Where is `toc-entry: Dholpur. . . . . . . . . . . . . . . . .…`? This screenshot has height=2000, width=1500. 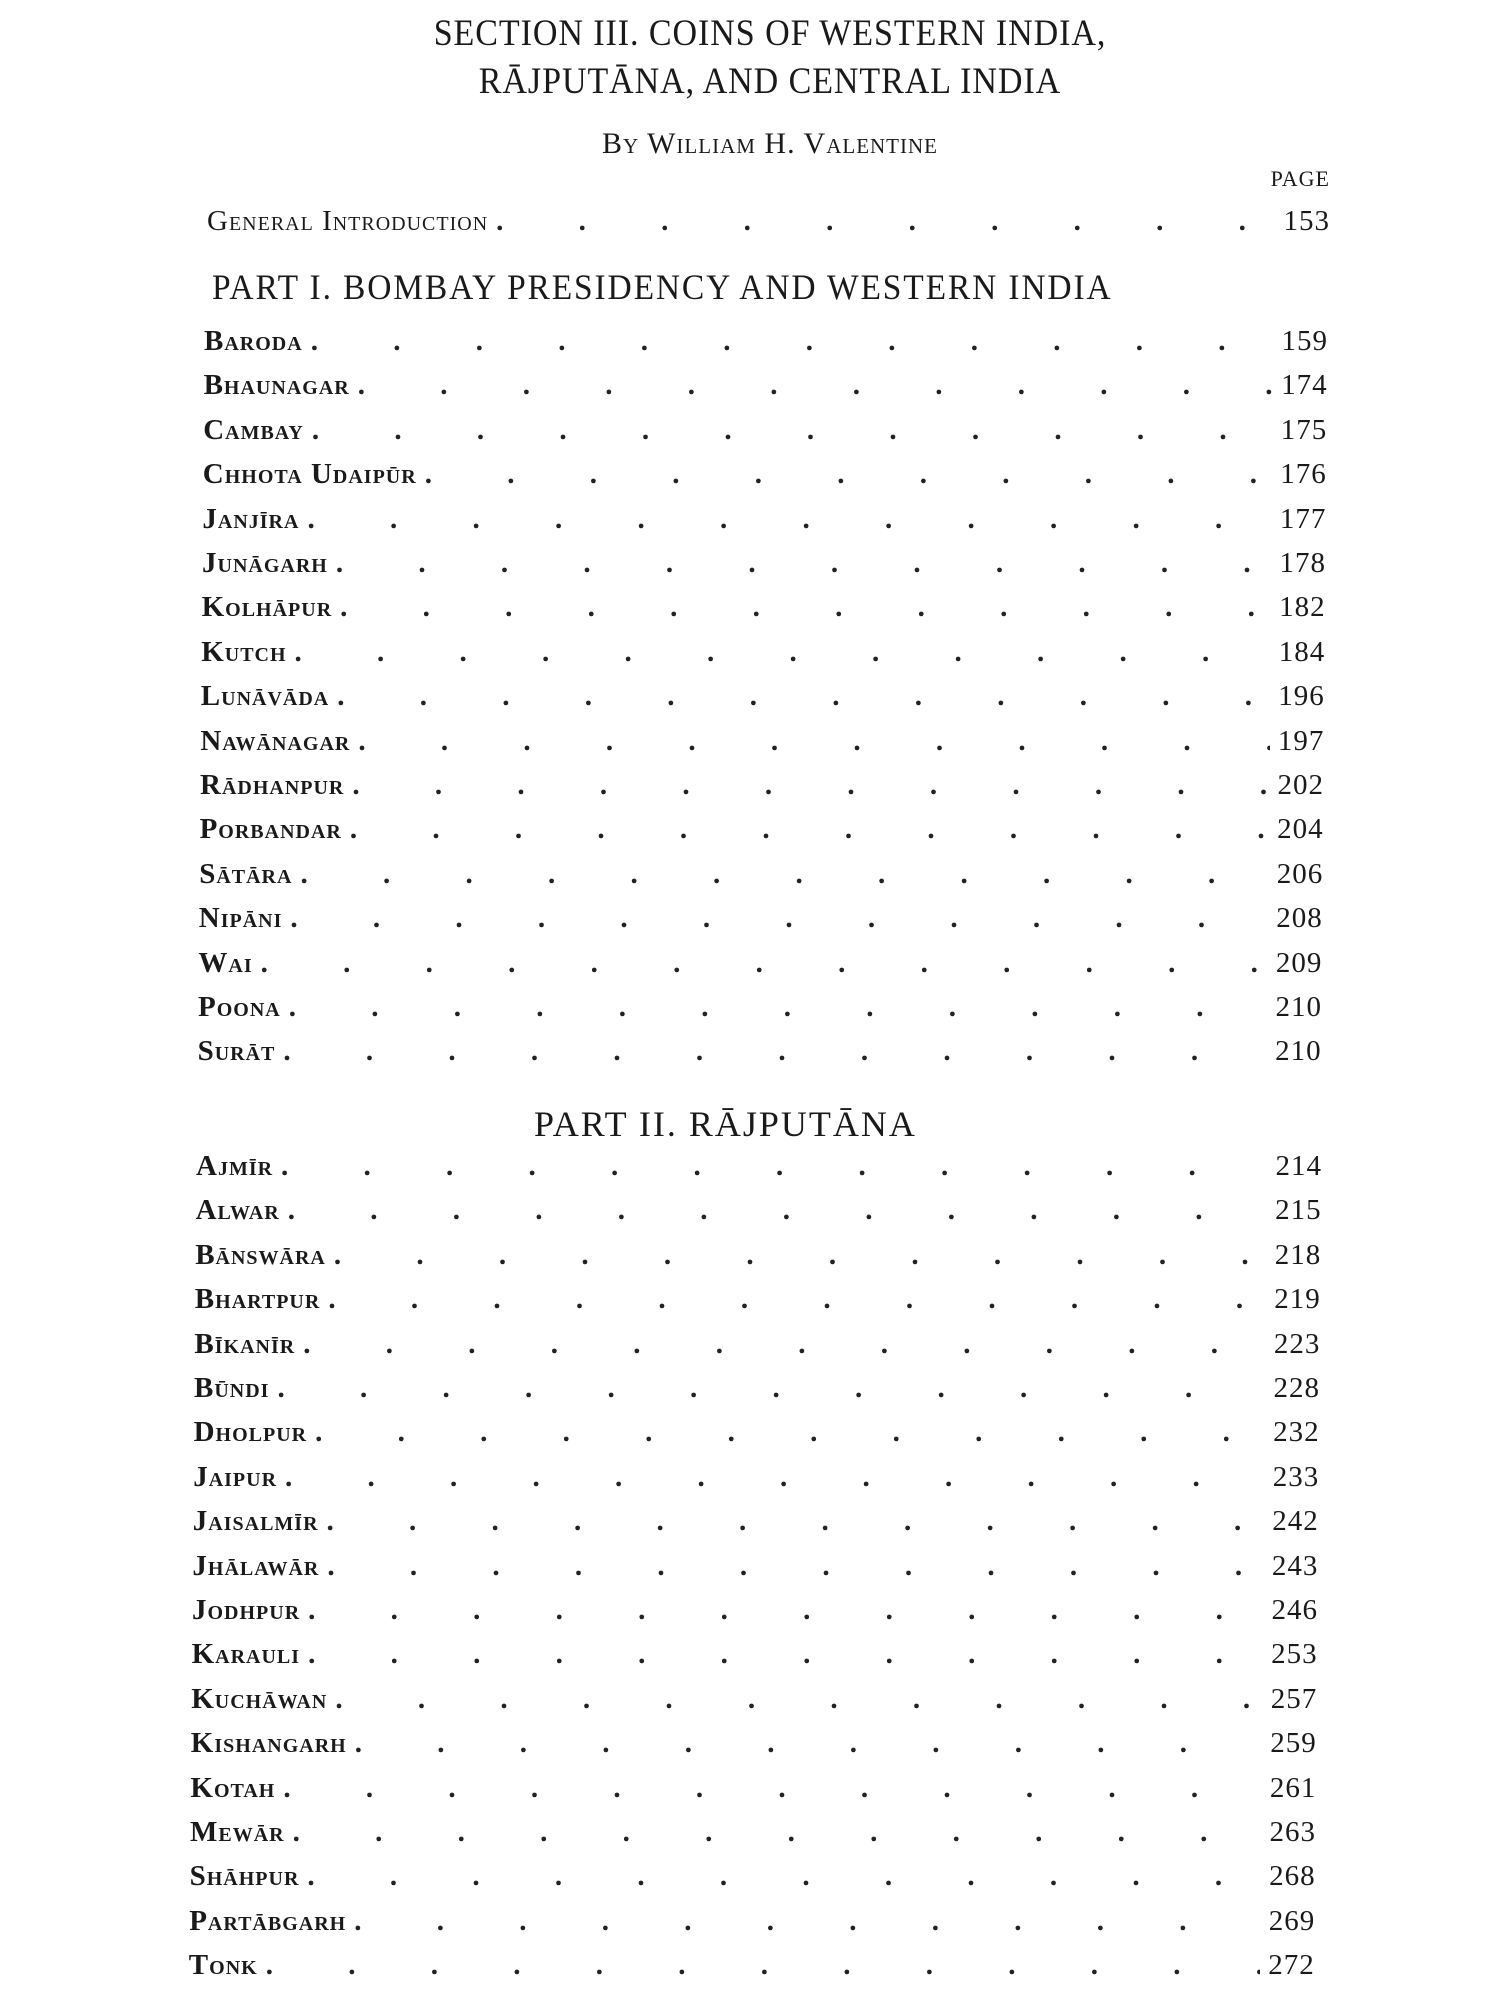
toc-entry: Dholpur. . . . . . . . . . . . . . . . .… is located at coordinates (757, 1436).